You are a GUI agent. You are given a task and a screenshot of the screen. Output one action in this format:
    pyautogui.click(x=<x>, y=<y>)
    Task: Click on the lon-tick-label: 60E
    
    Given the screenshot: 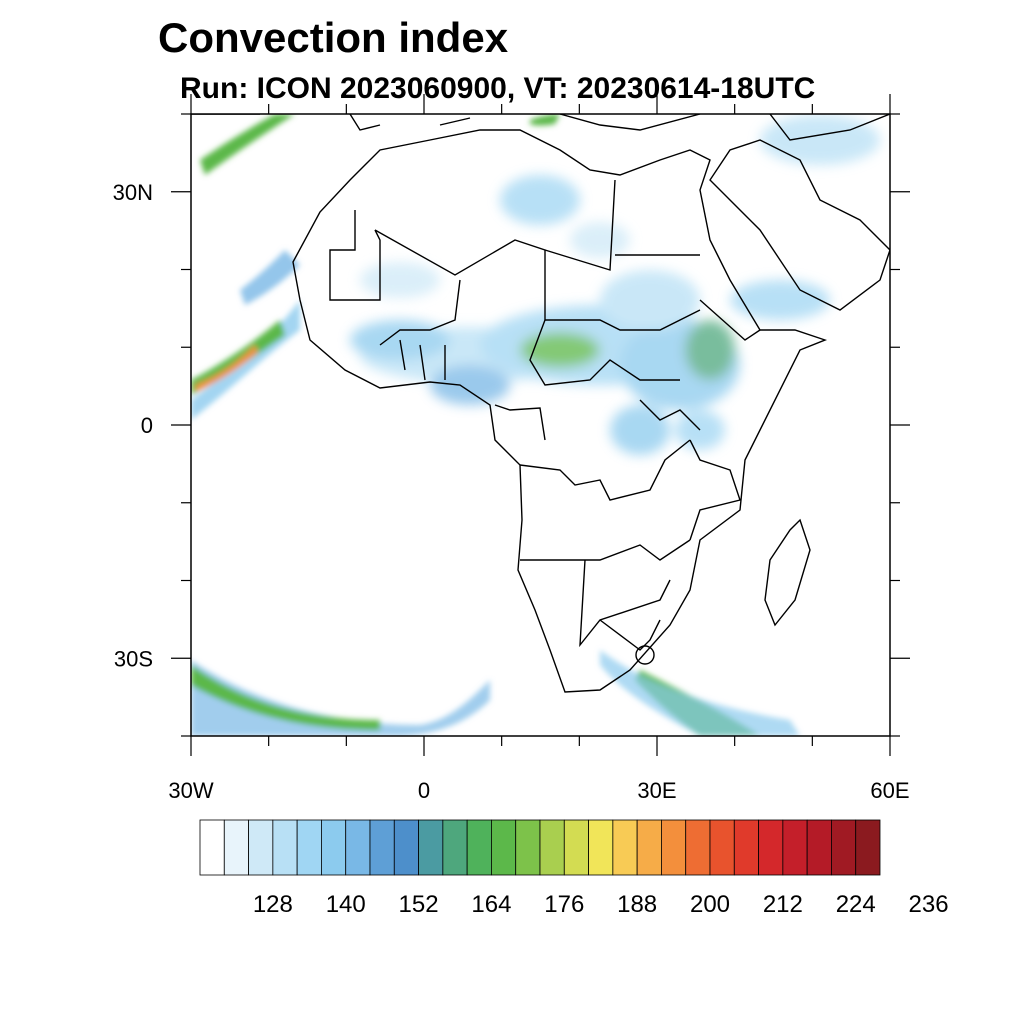 What is the action you would take?
    pyautogui.click(x=889, y=790)
    